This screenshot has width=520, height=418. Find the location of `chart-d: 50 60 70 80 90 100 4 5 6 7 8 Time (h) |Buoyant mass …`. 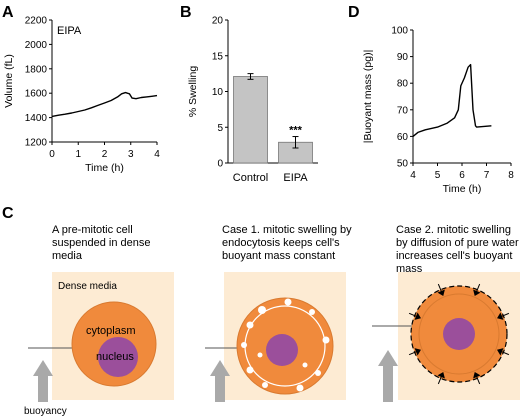

chart-d: 50 60 70 80 90 100 4 5 6 7 8 Time (h) |Buoyant mass … is located at coordinates (438, 111).